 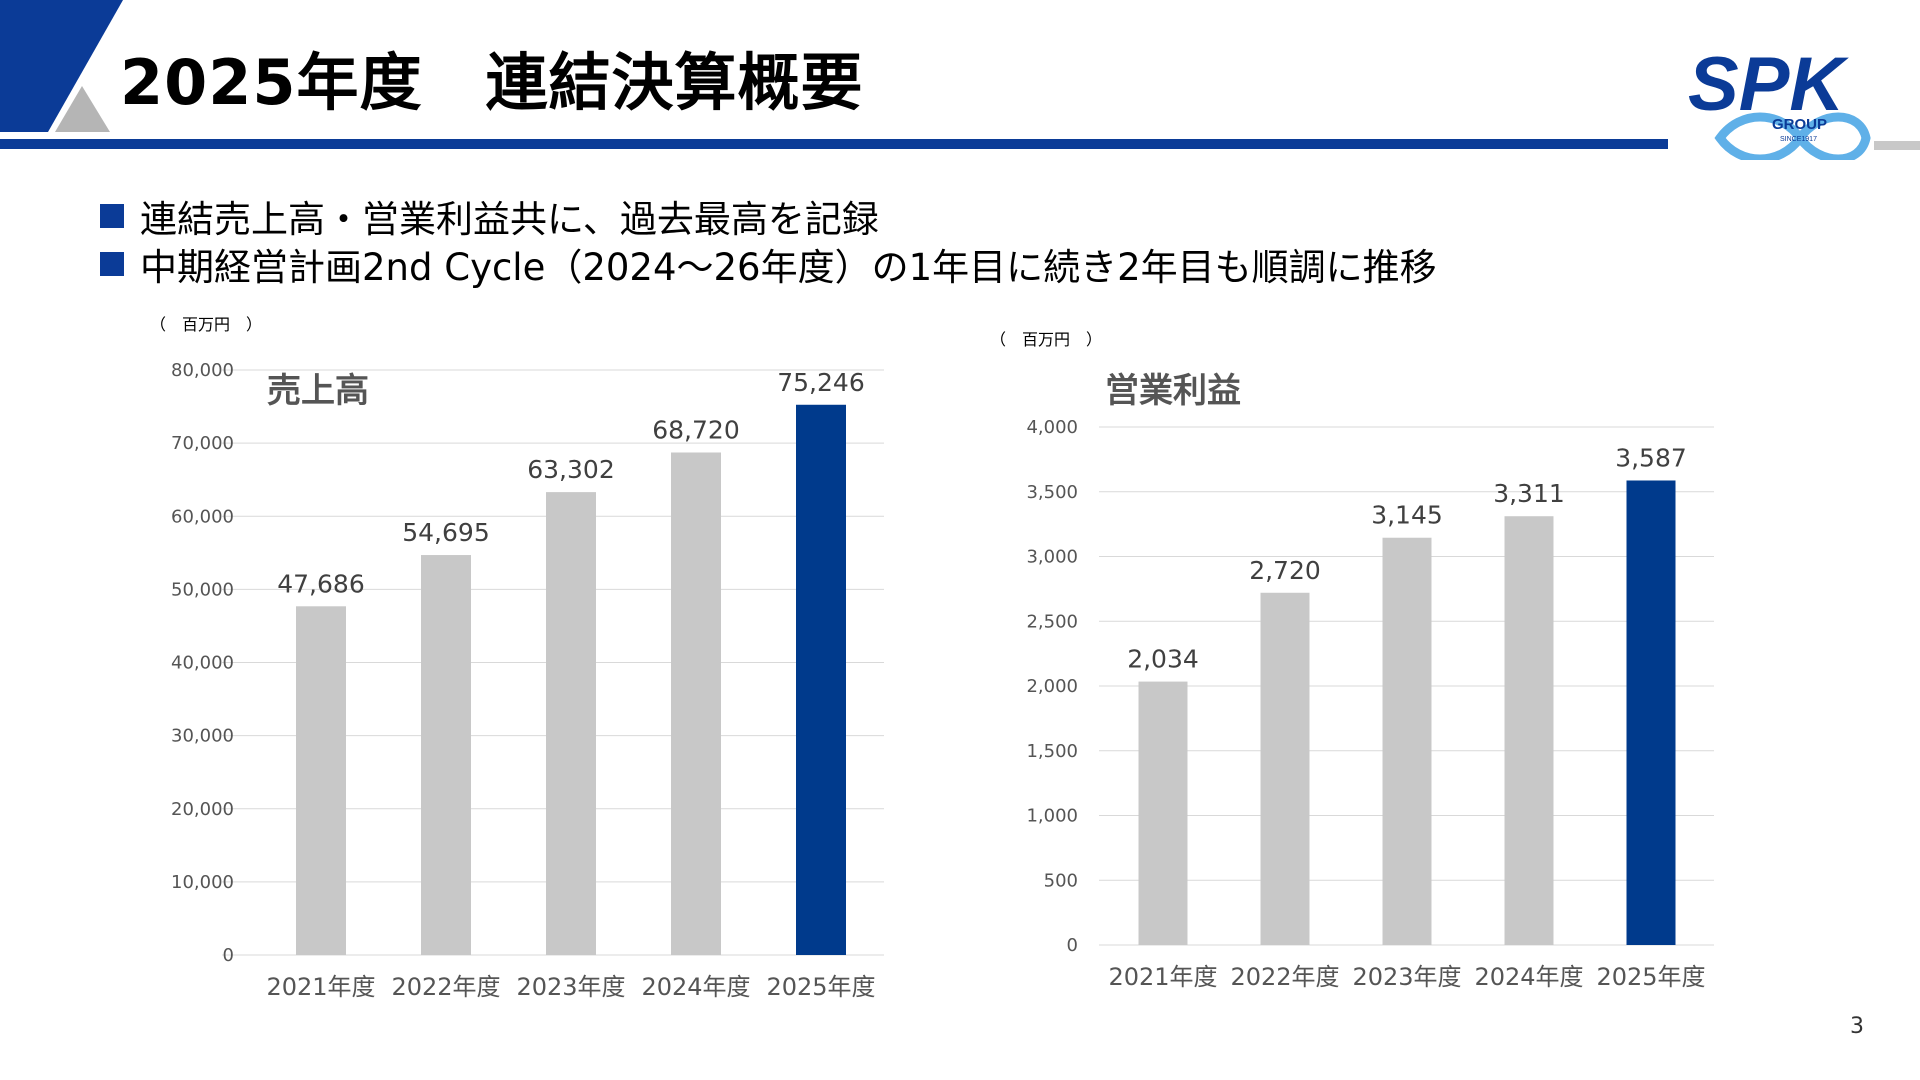 What do you see at coordinates (1052, 751) in the screenshot?
I see `y-tick-label: 1,500` at bounding box center [1052, 751].